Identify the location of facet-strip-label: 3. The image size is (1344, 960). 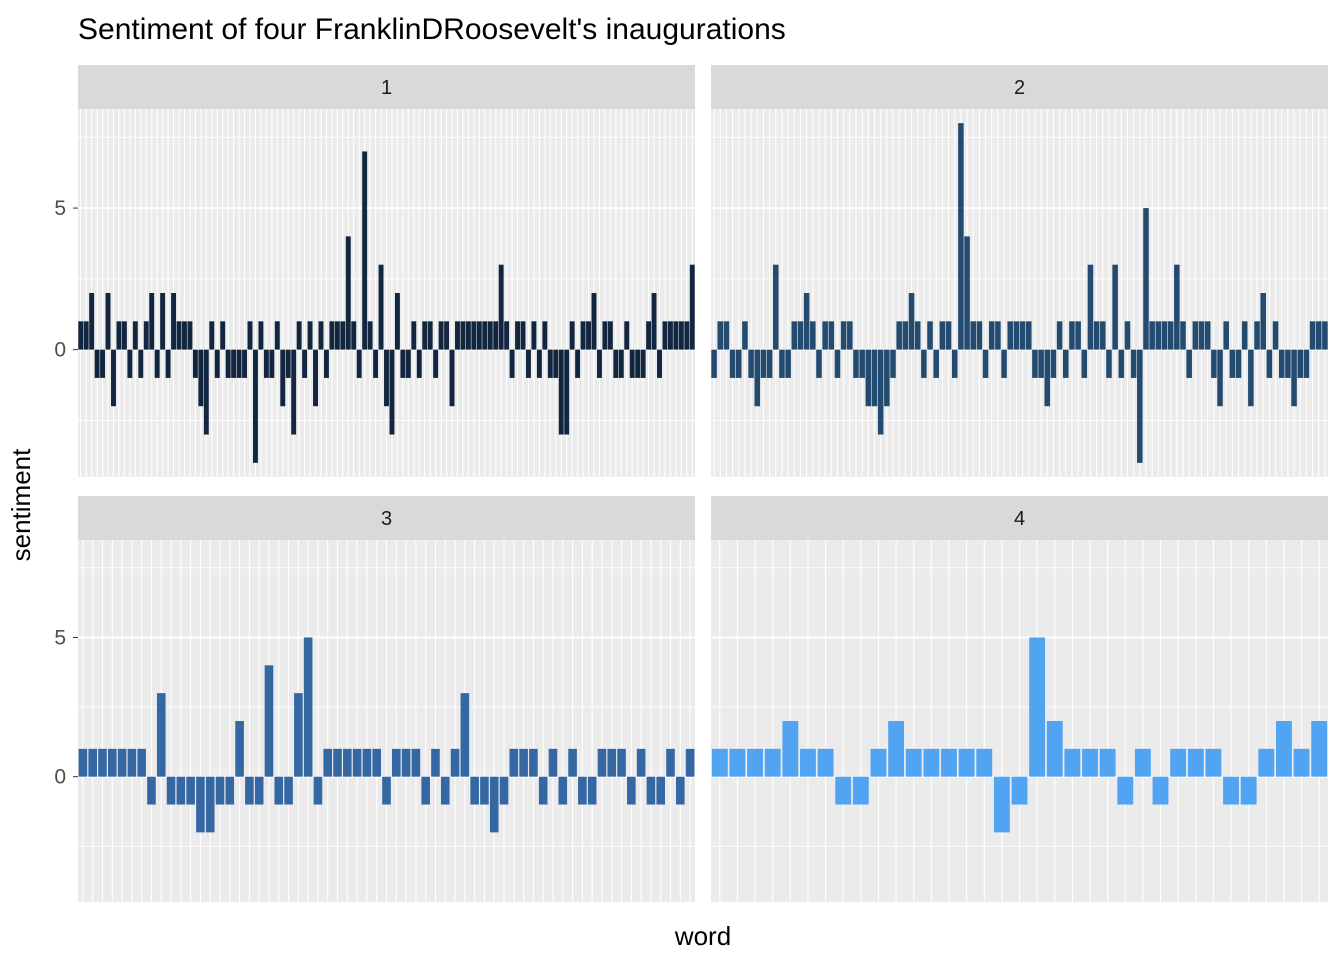
(386, 519).